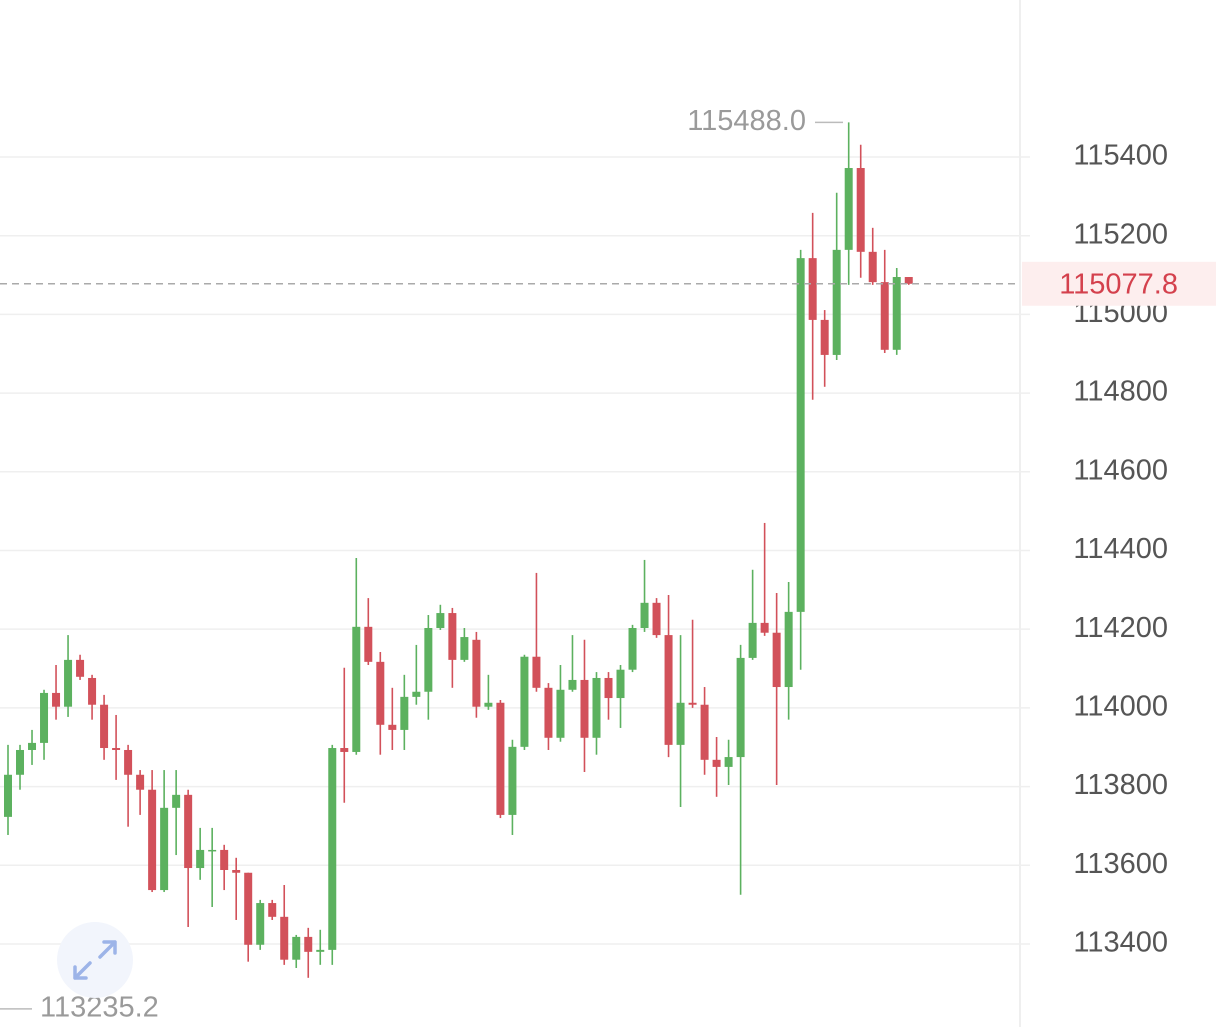 This screenshot has width=1216, height=1027. What do you see at coordinates (746, 121) in the screenshot?
I see `high-label: 115488.0` at bounding box center [746, 121].